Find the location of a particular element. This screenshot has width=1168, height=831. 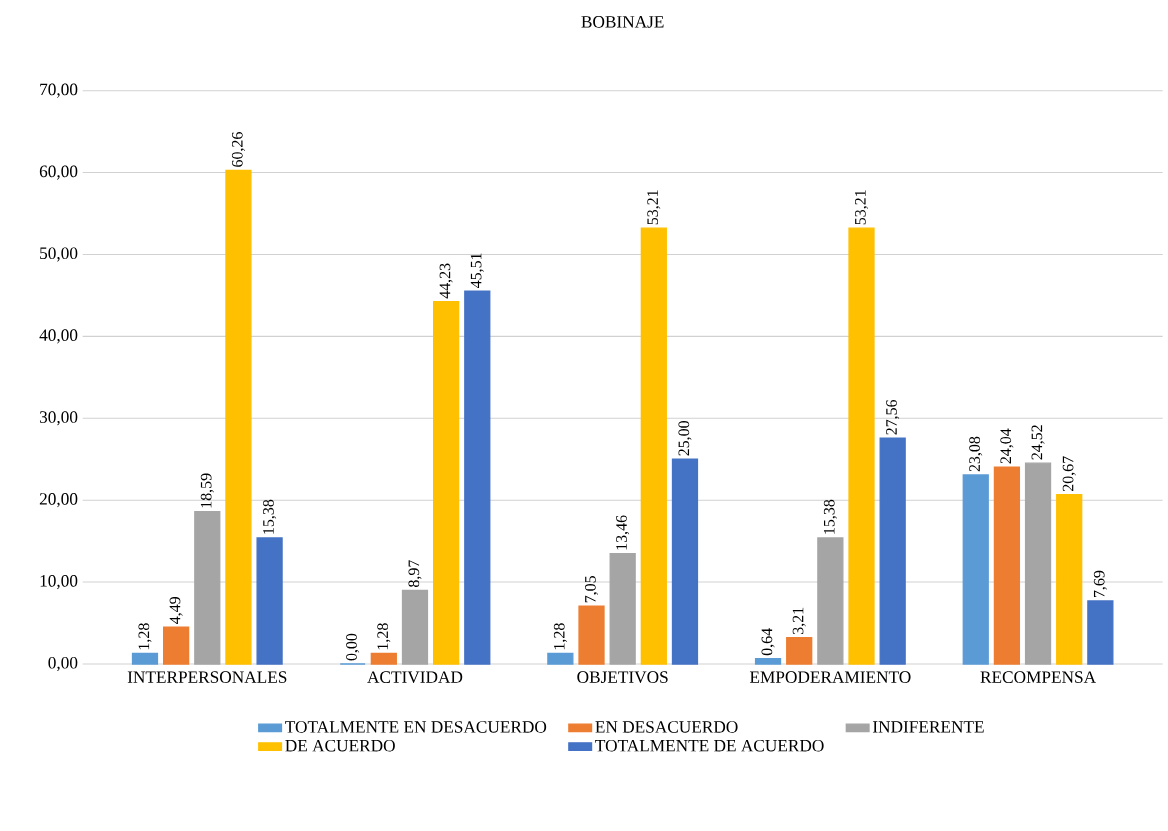

data-label: 3,21 is located at coordinates (799, 621).